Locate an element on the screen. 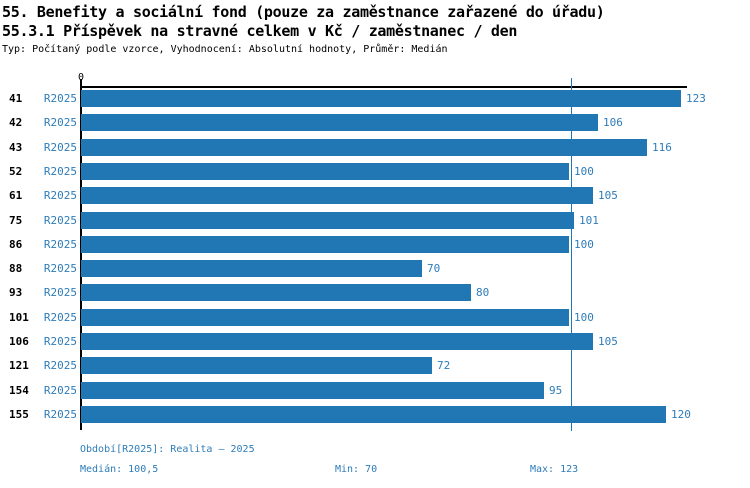  chart-row: 75 R2025 101 is located at coordinates (375, 220).